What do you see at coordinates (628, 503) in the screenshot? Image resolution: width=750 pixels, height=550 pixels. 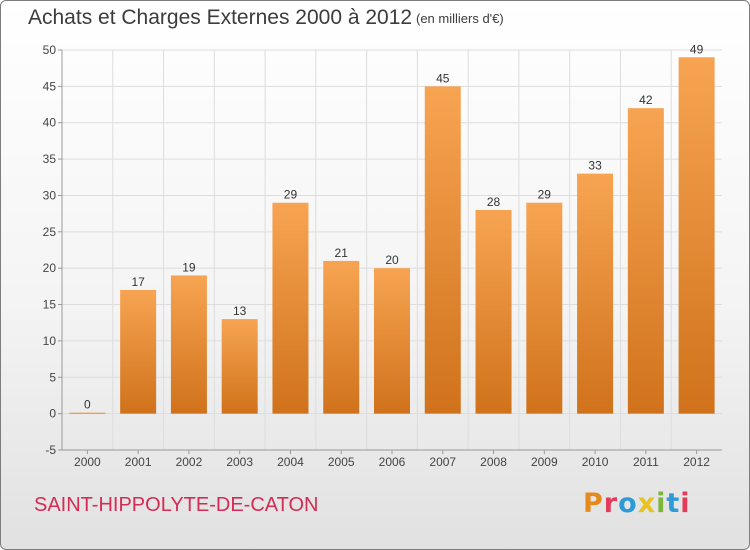 I see `logo-letter: o` at bounding box center [628, 503].